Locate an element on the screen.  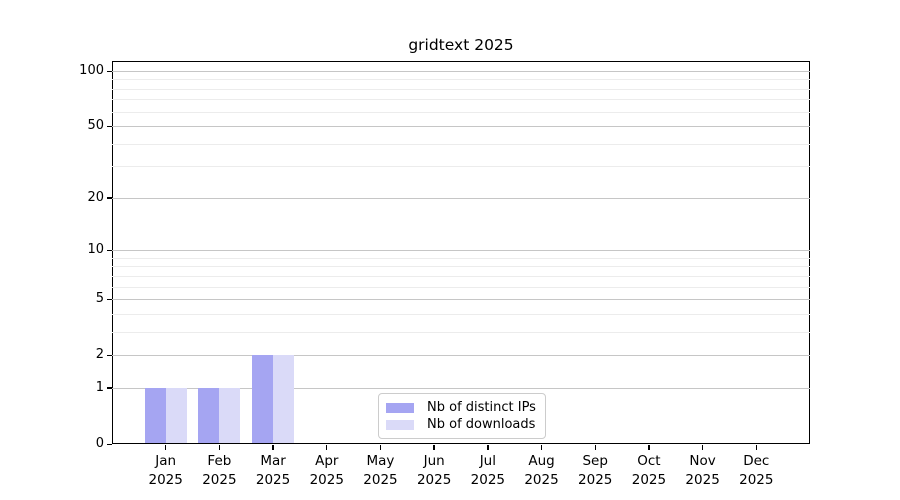
legend-swatch-distinct-ips-icon is located at coordinates (400, 407).